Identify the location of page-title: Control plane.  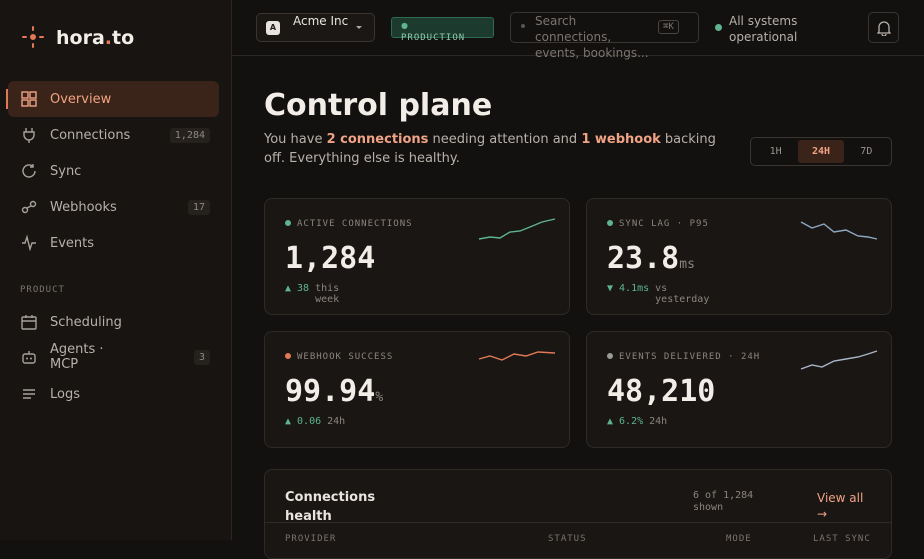
(378, 105).